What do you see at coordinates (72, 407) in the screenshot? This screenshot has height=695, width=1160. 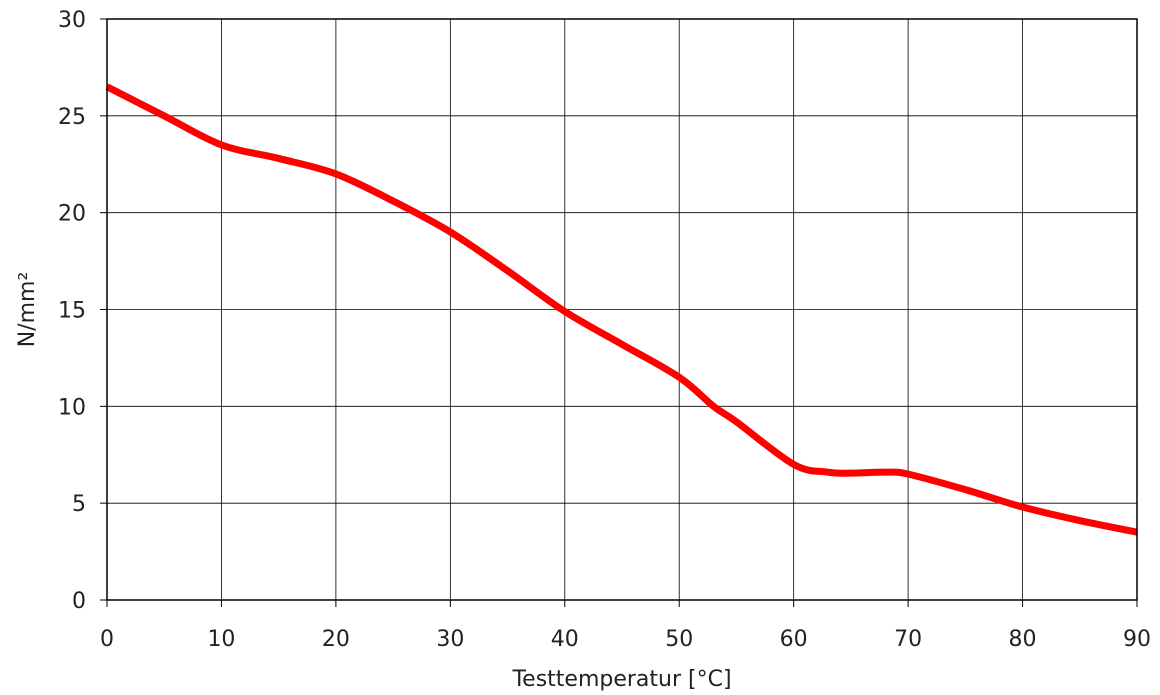 I see `y-tick-label: 10` at bounding box center [72, 407].